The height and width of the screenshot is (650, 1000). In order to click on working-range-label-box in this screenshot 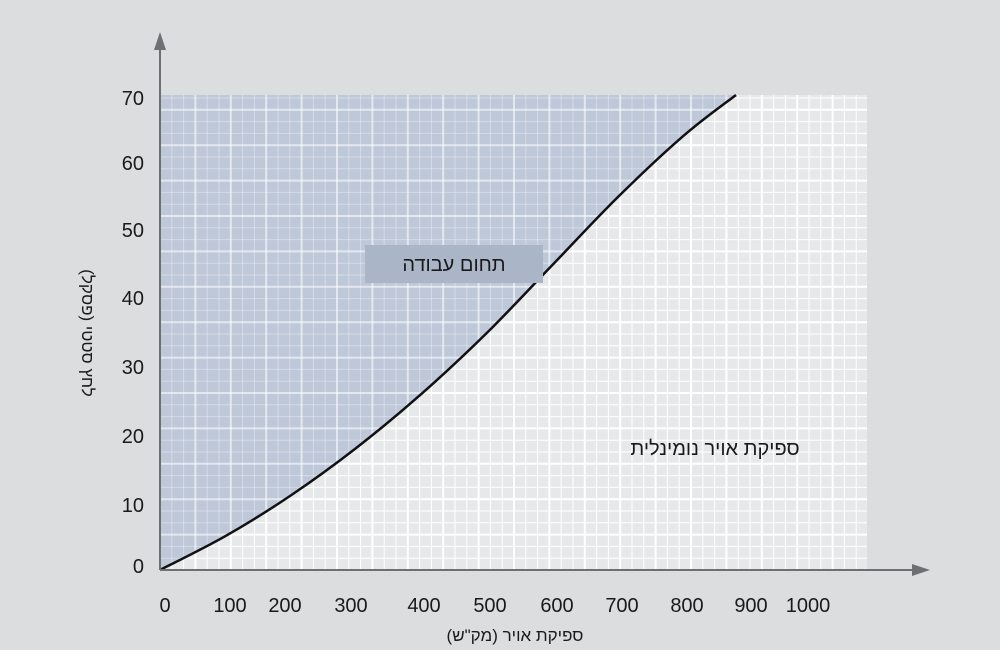, I will do `click(454, 264)`.